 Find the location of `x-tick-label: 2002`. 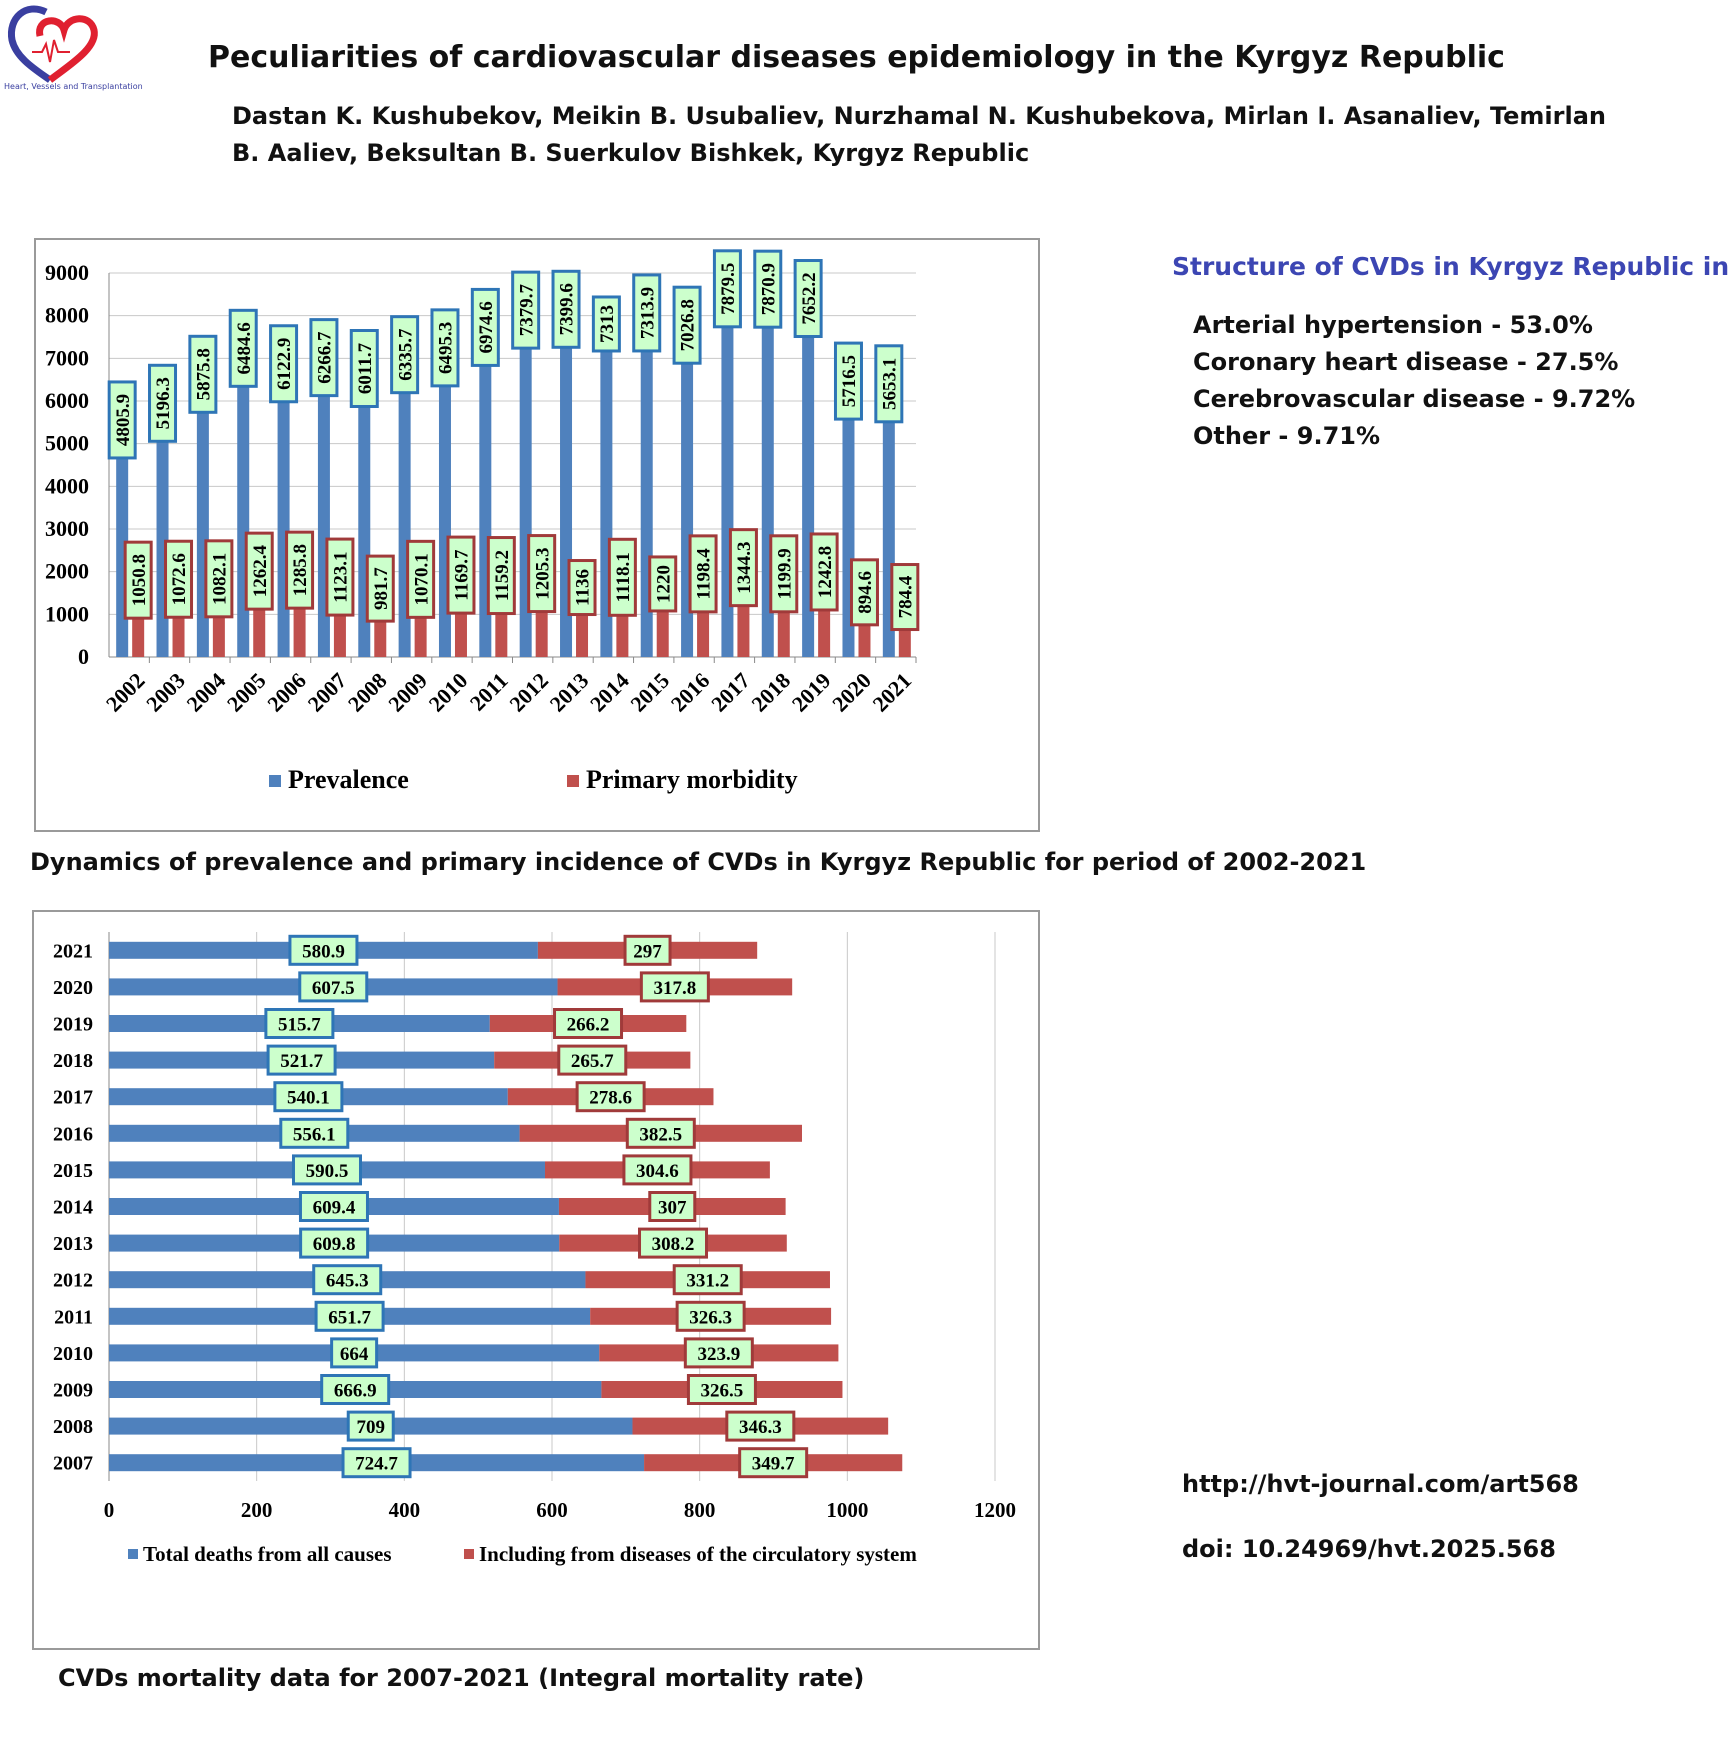

x-tick-label: 2002 is located at coordinates (125, 692).